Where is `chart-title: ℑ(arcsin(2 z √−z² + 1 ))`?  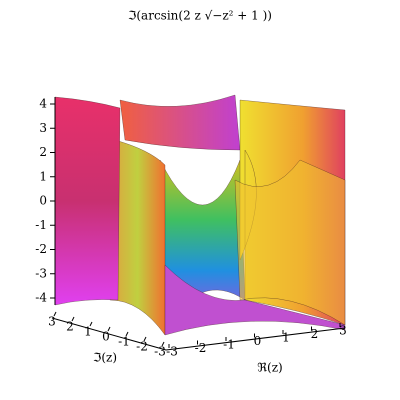
chart-title: ℑ(arcsin(2 z √−z² + 1 )) is located at coordinates (200, 16).